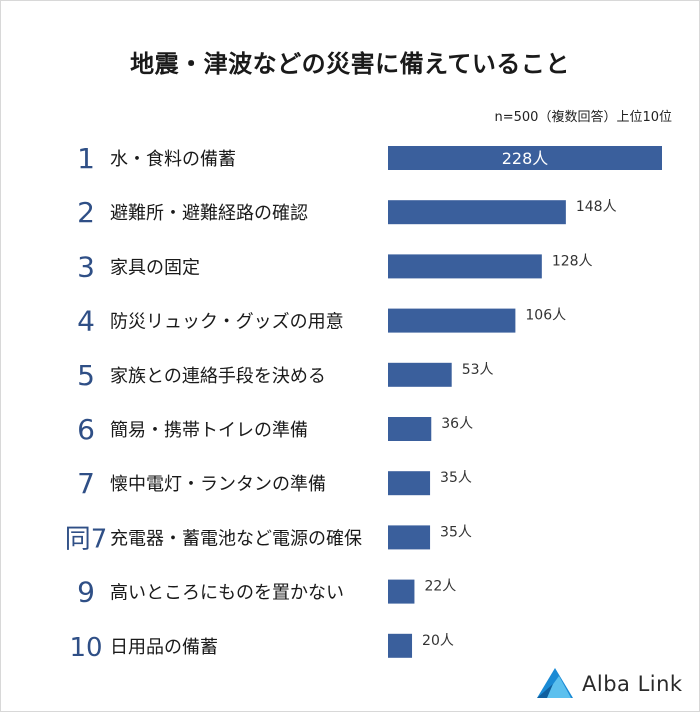  I want to click on rank-label: 7, so click(86, 483).